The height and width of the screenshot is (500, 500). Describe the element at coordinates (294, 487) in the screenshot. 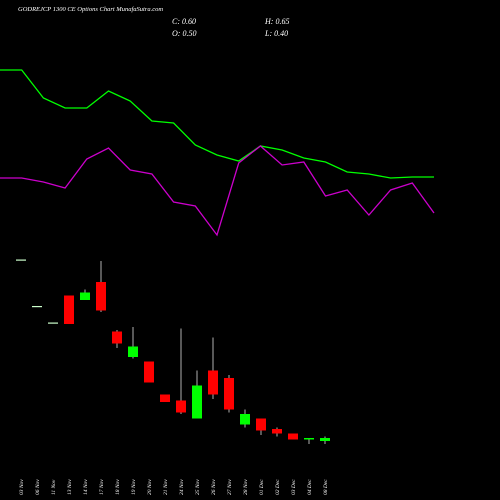

I see `x-tick-label: 03 Dec` at that location.